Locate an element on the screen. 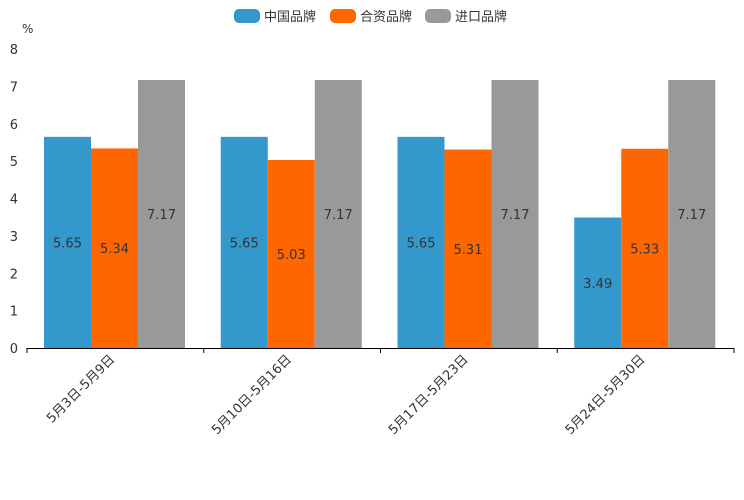  y-tick-label: 0 is located at coordinates (14, 349).